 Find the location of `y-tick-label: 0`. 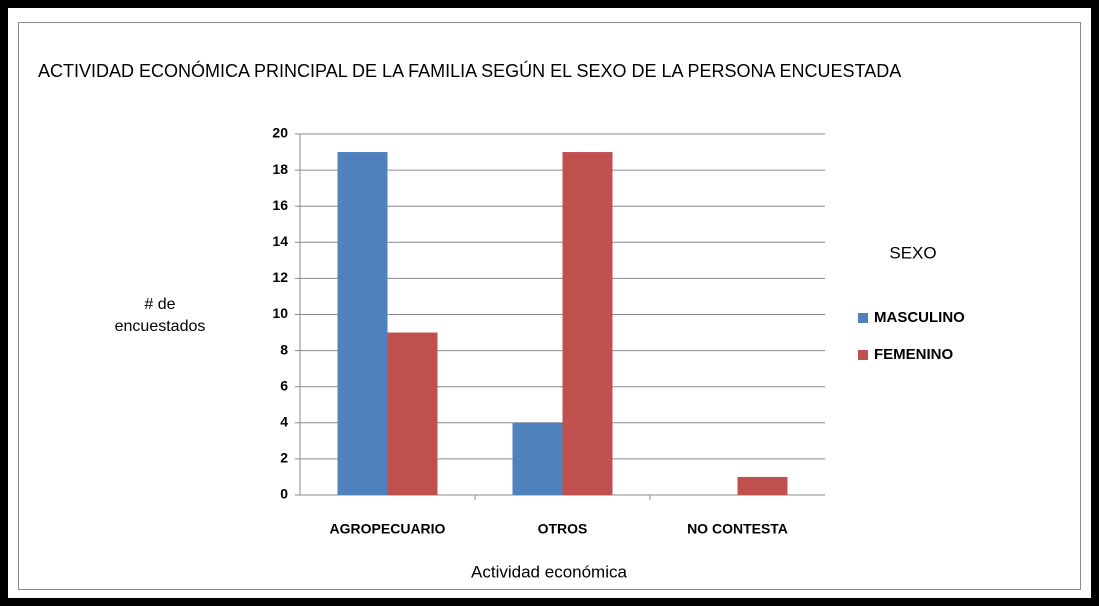

y-tick-label: 0 is located at coordinates (284, 494).